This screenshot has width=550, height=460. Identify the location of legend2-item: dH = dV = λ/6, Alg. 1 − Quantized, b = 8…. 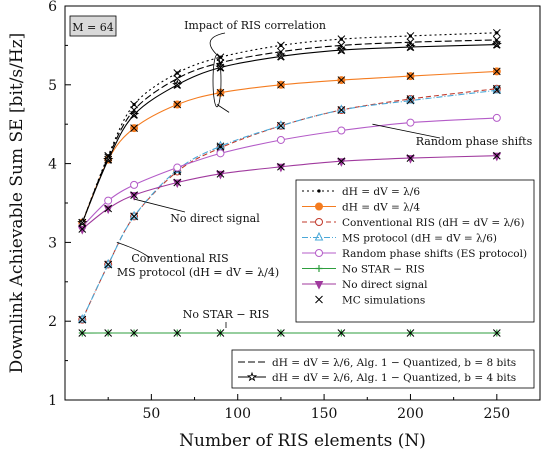
(377, 363).